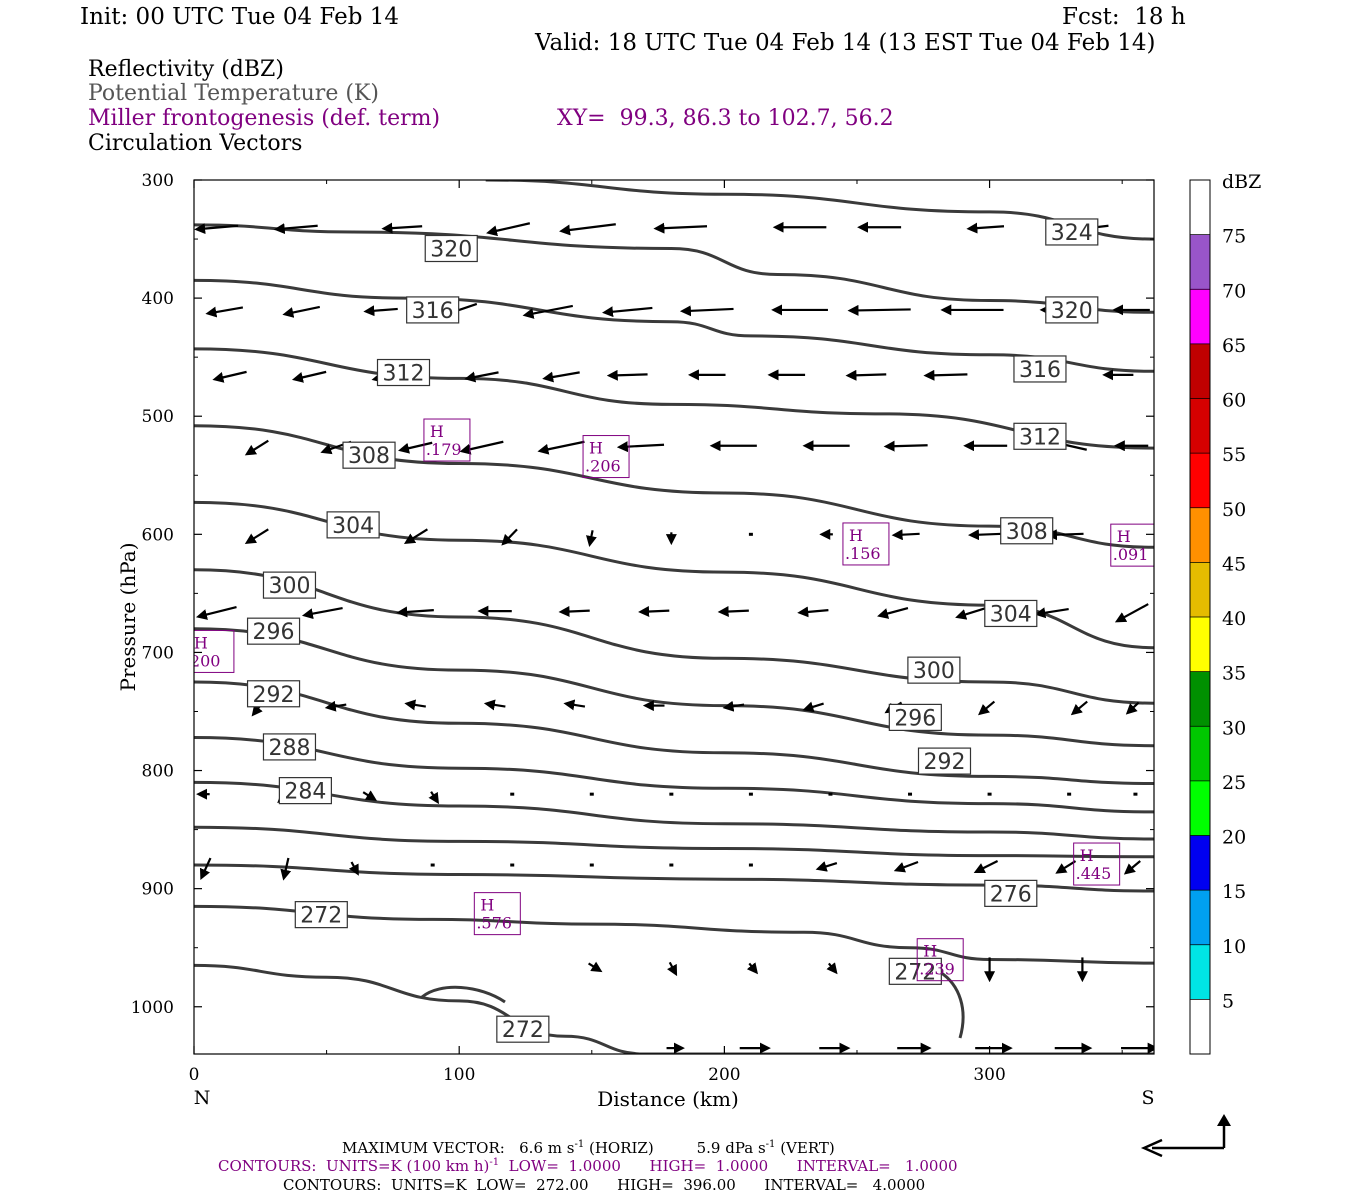  What do you see at coordinates (1234, 674) in the screenshot?
I see `colorbar-label: 35` at bounding box center [1234, 674].